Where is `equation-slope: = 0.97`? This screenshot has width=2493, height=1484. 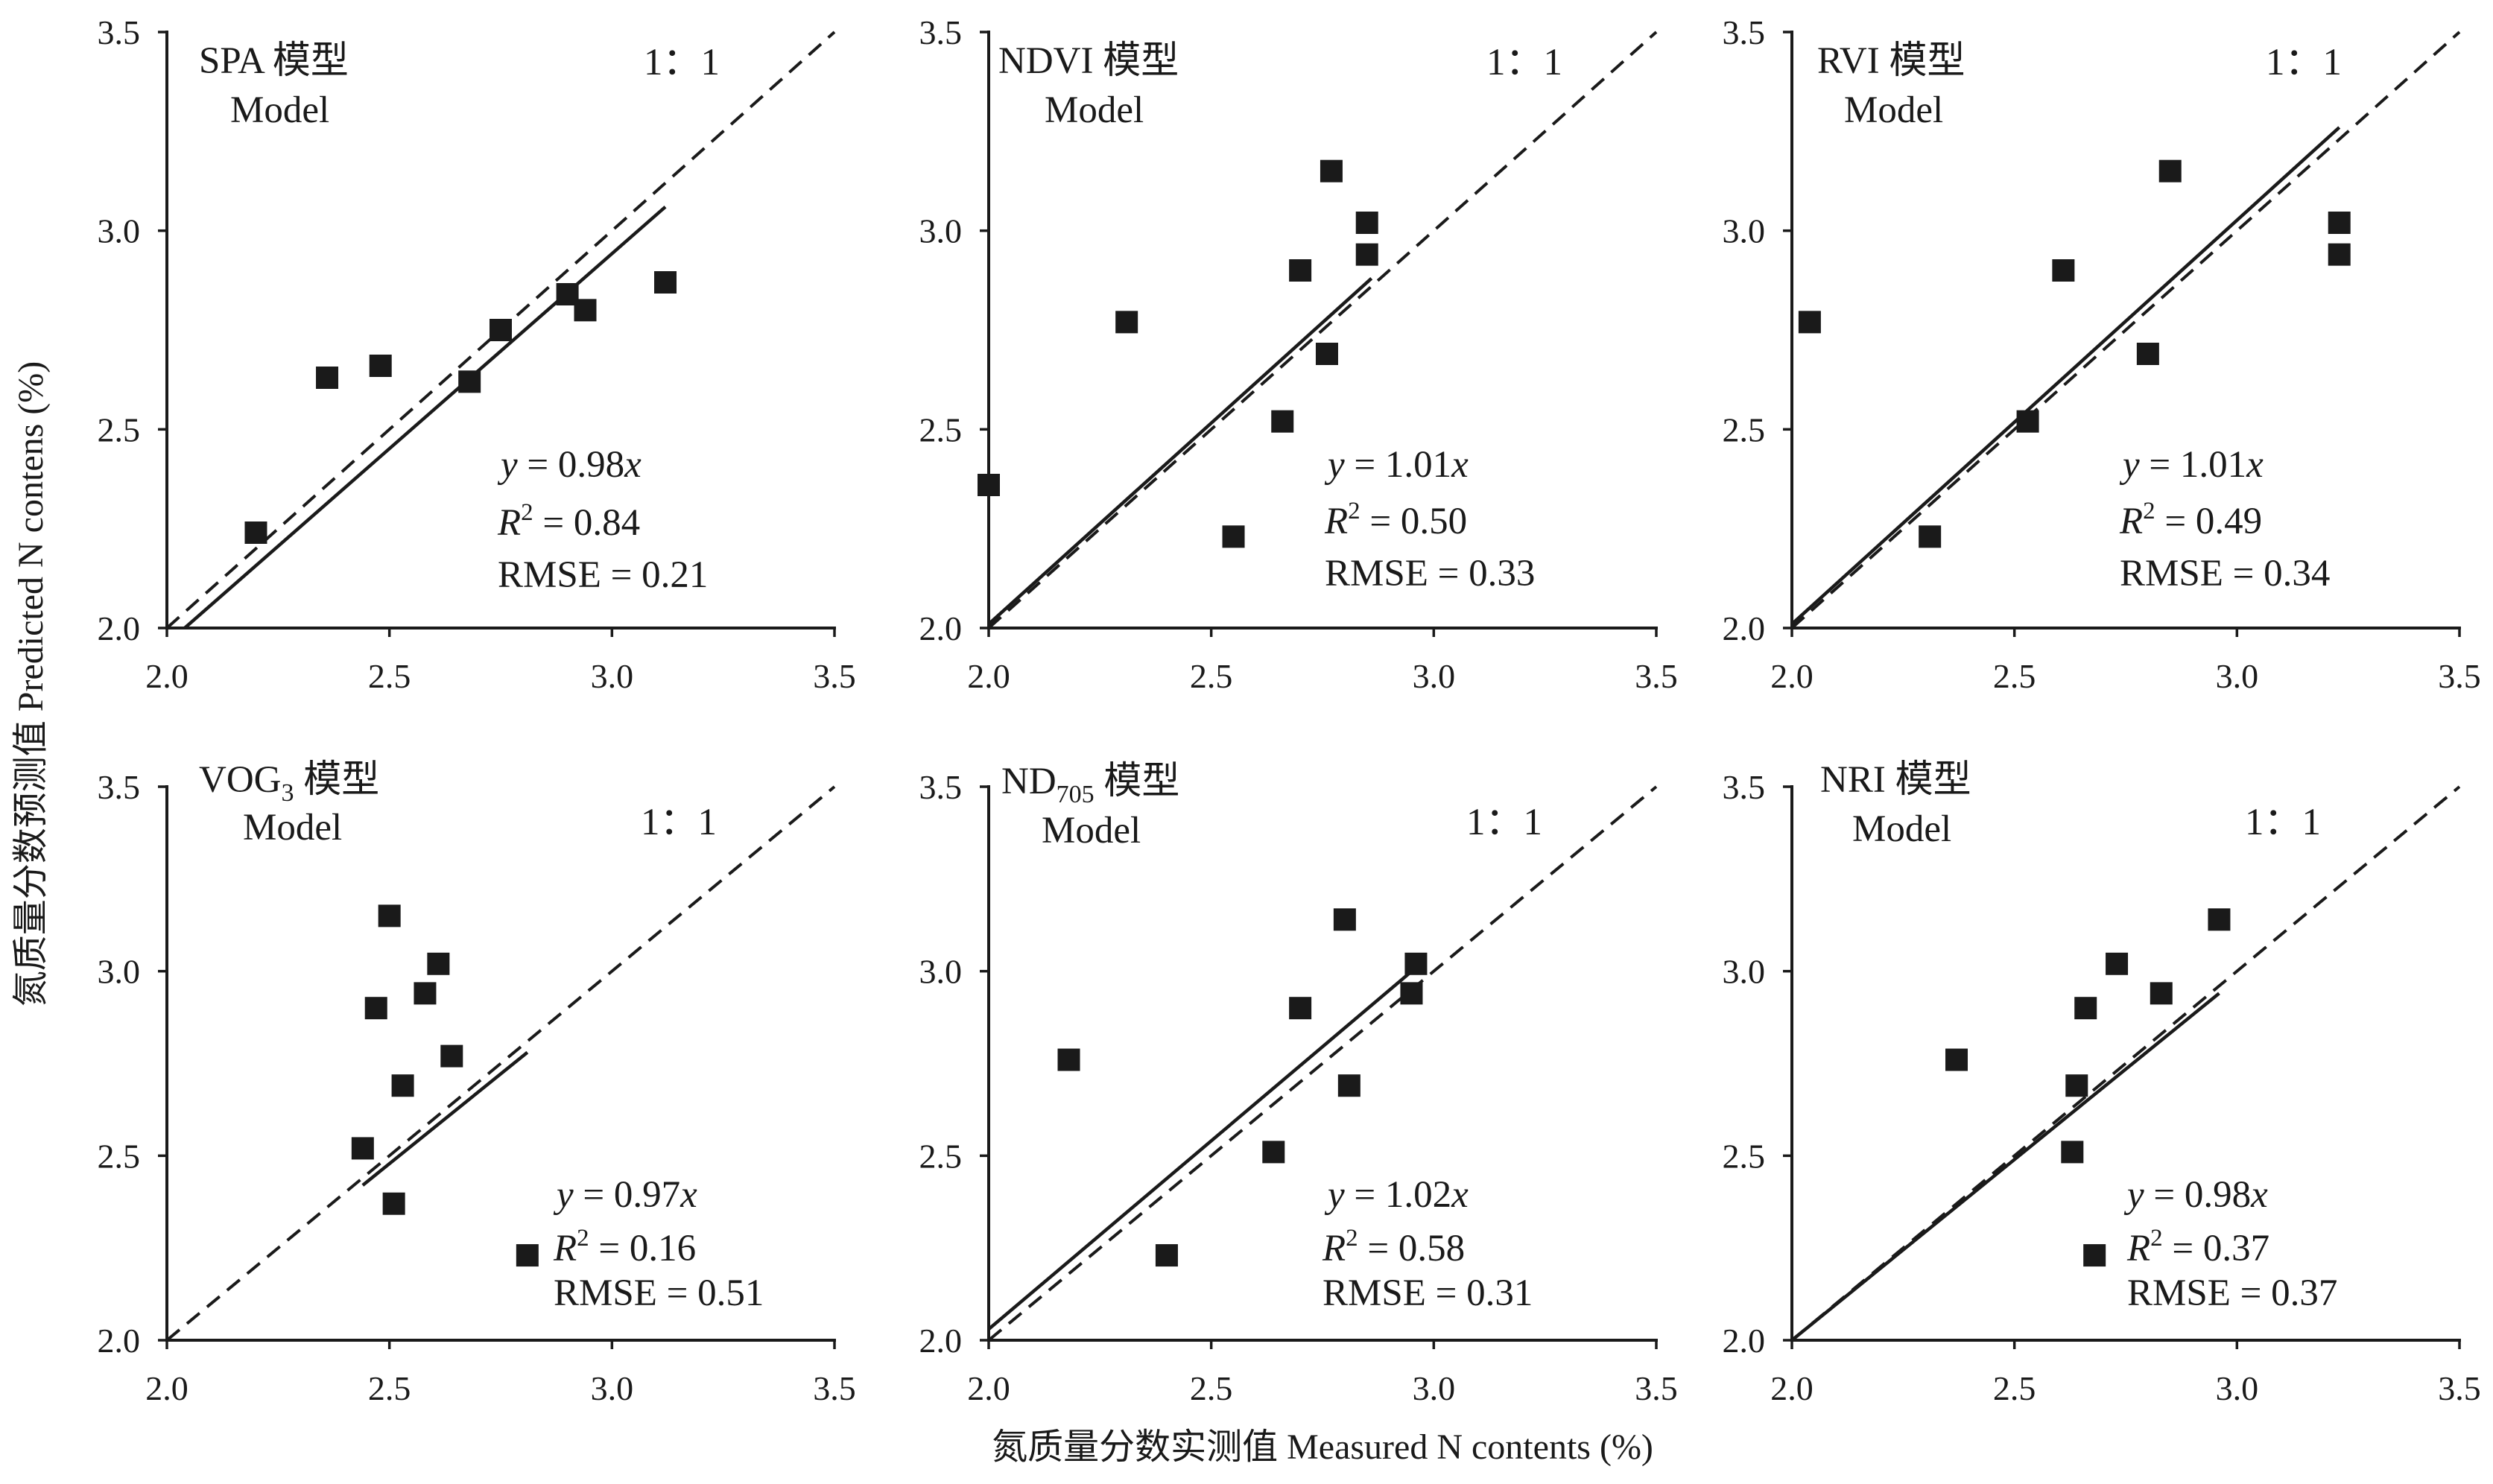
equation-slope: = 0.97 is located at coordinates (627, 1195).